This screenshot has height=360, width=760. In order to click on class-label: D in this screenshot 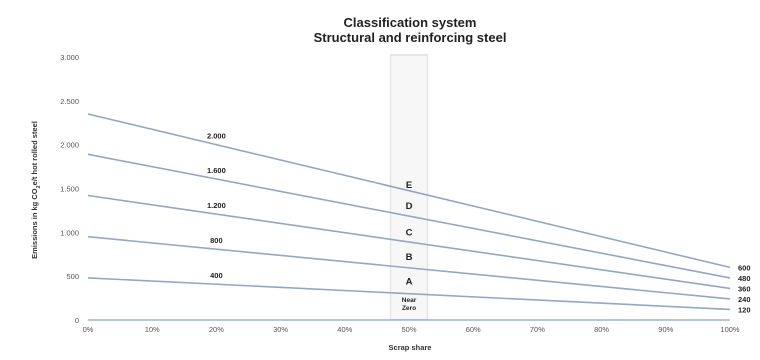, I will do `click(409, 206)`.